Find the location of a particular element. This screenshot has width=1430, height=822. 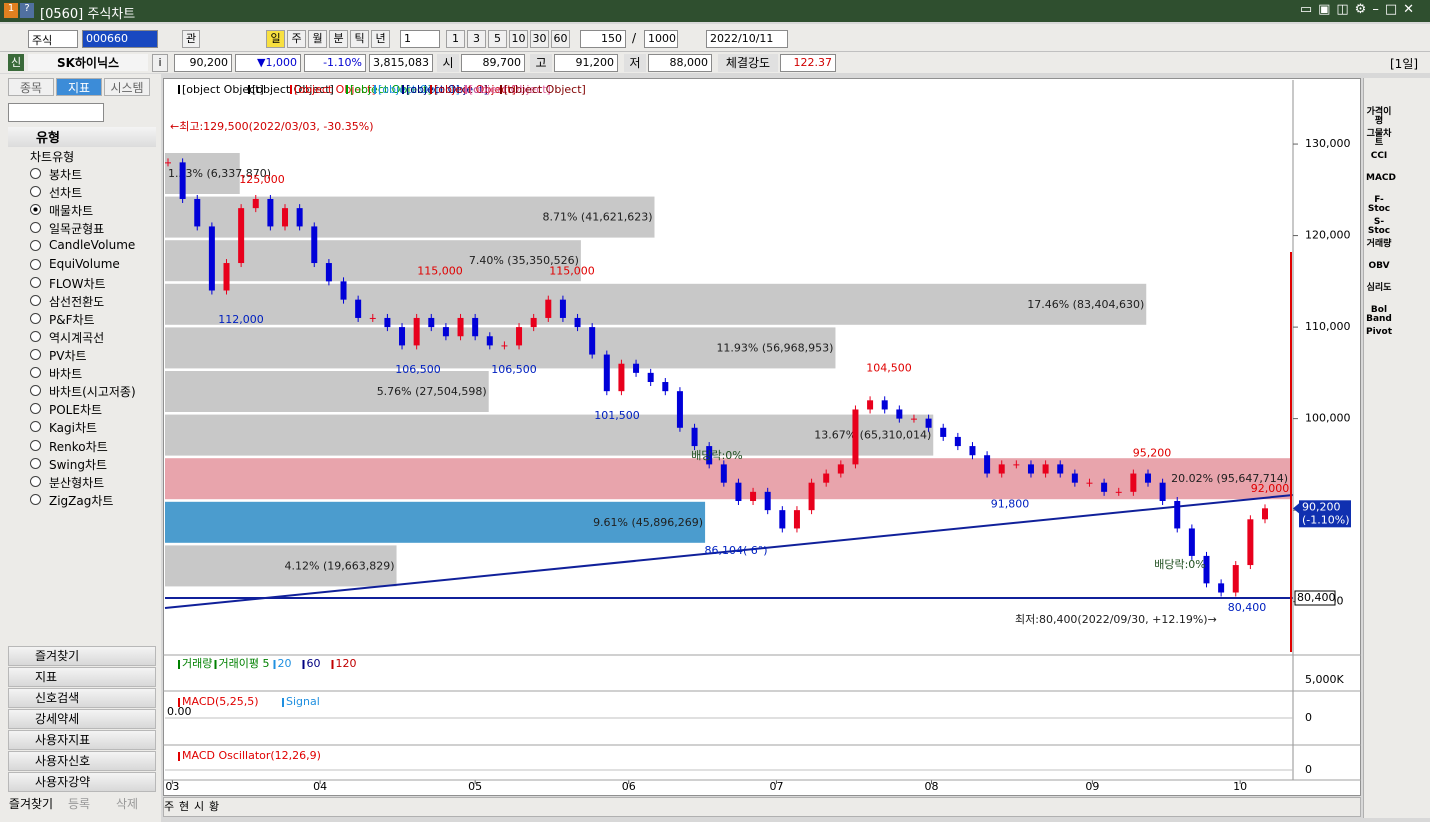

chart-type: ZigZag차트 is located at coordinates (81, 500).